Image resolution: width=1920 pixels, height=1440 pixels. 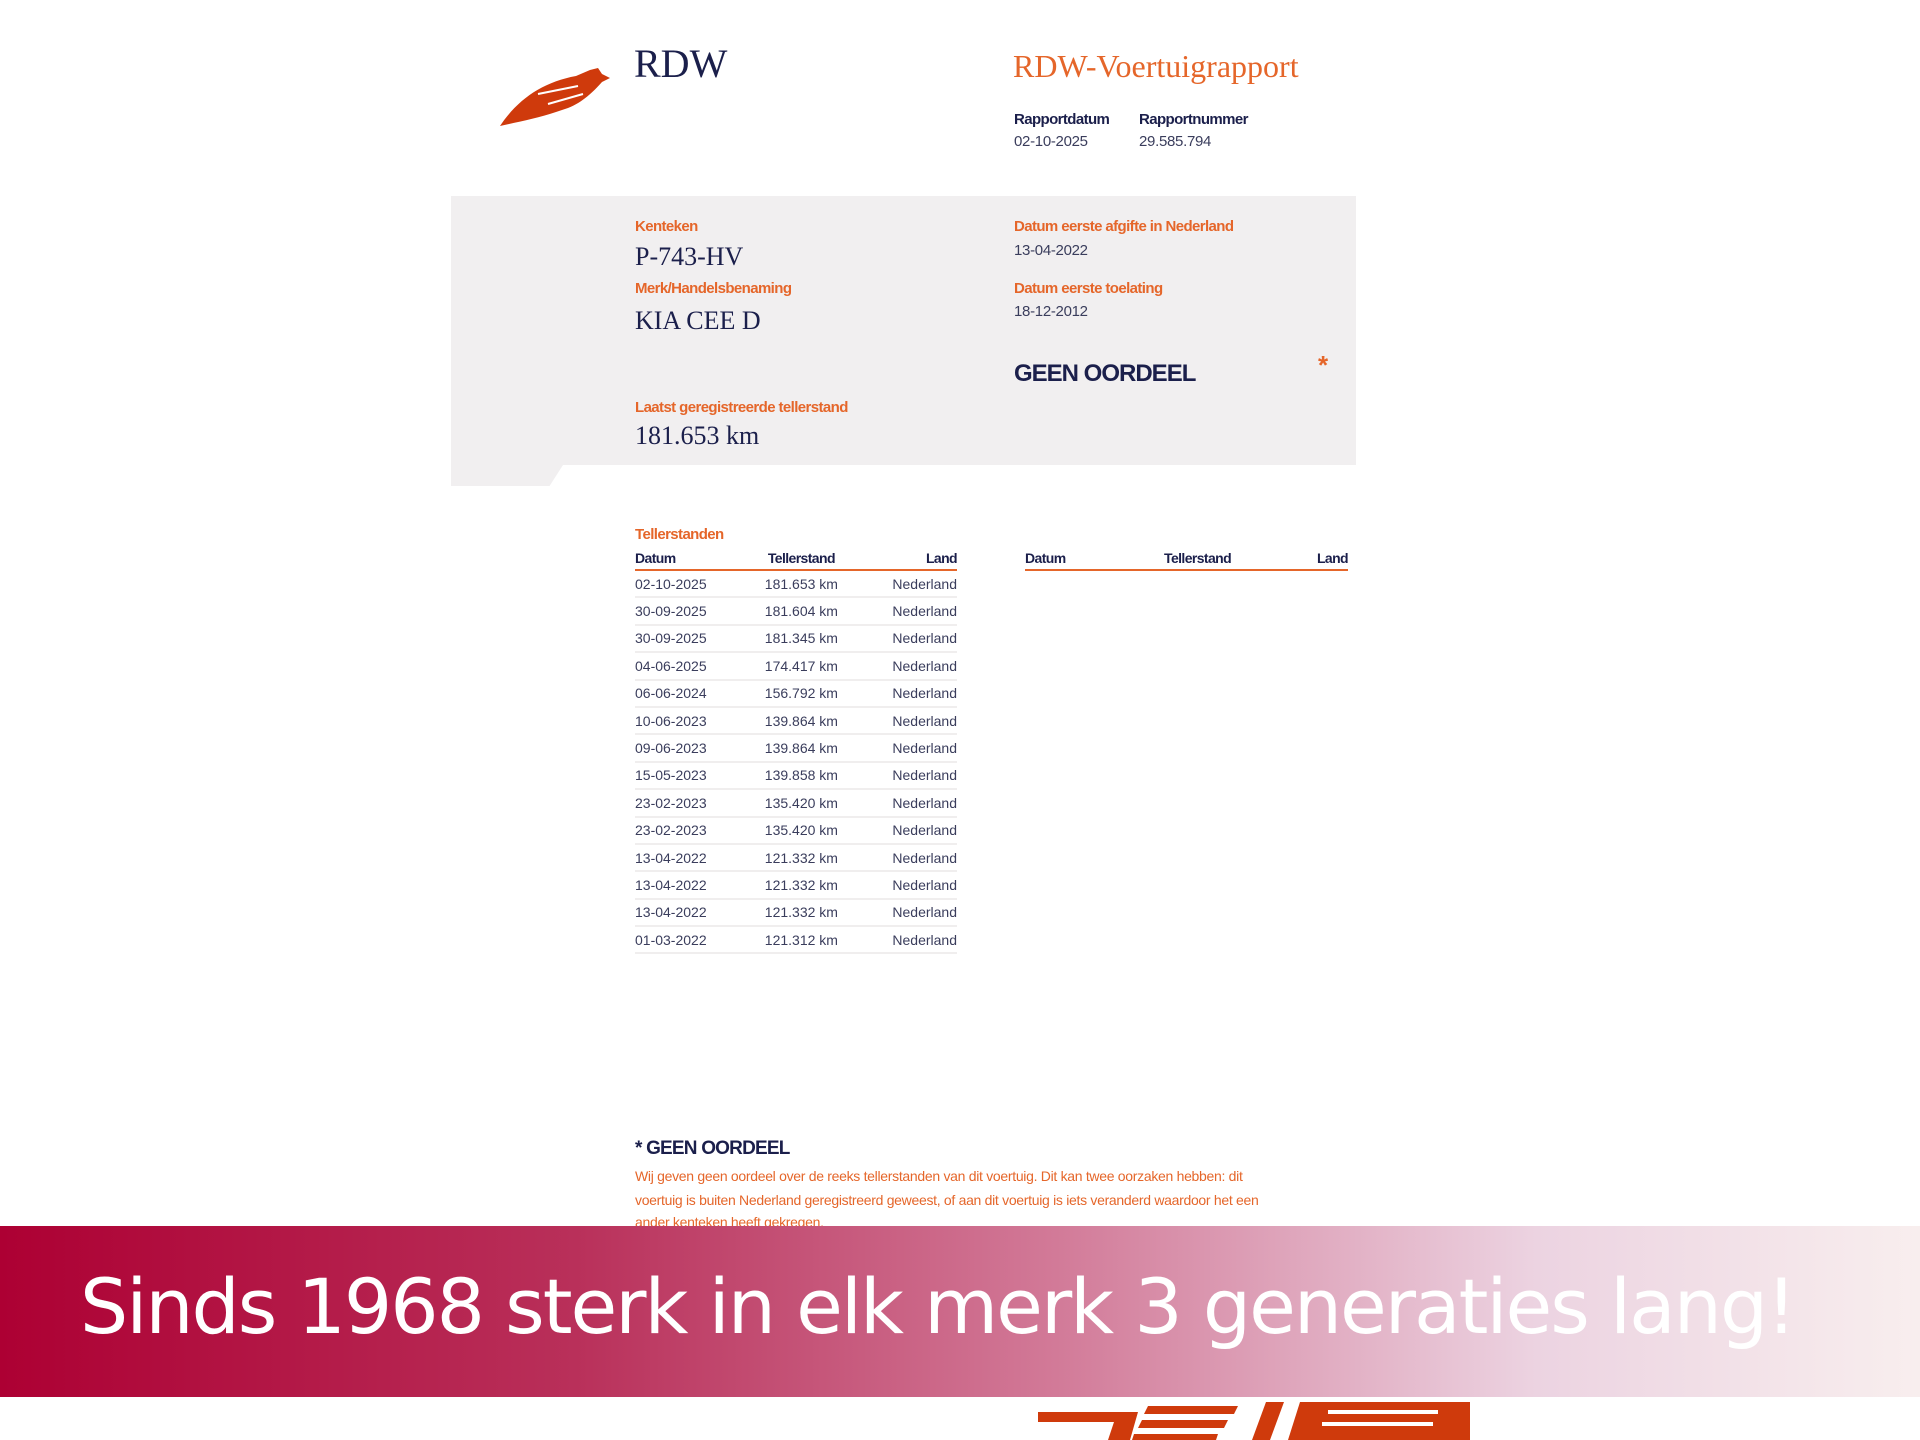 I want to click on table-row: 06-06-2024 156.792 km Nederland, so click(x=796, y=693).